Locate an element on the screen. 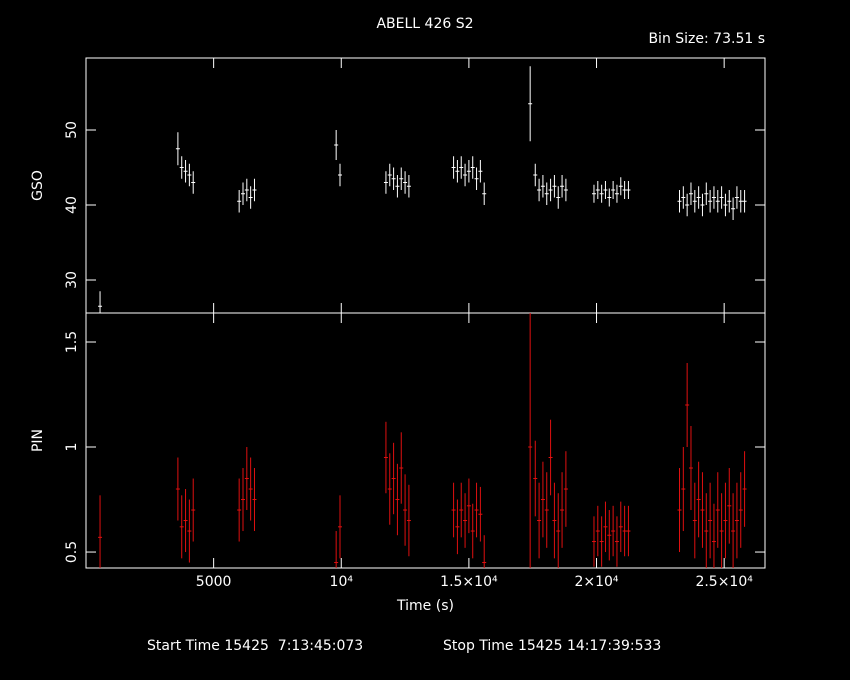  x-tick-label: 10⁴ is located at coordinates (342, 582).